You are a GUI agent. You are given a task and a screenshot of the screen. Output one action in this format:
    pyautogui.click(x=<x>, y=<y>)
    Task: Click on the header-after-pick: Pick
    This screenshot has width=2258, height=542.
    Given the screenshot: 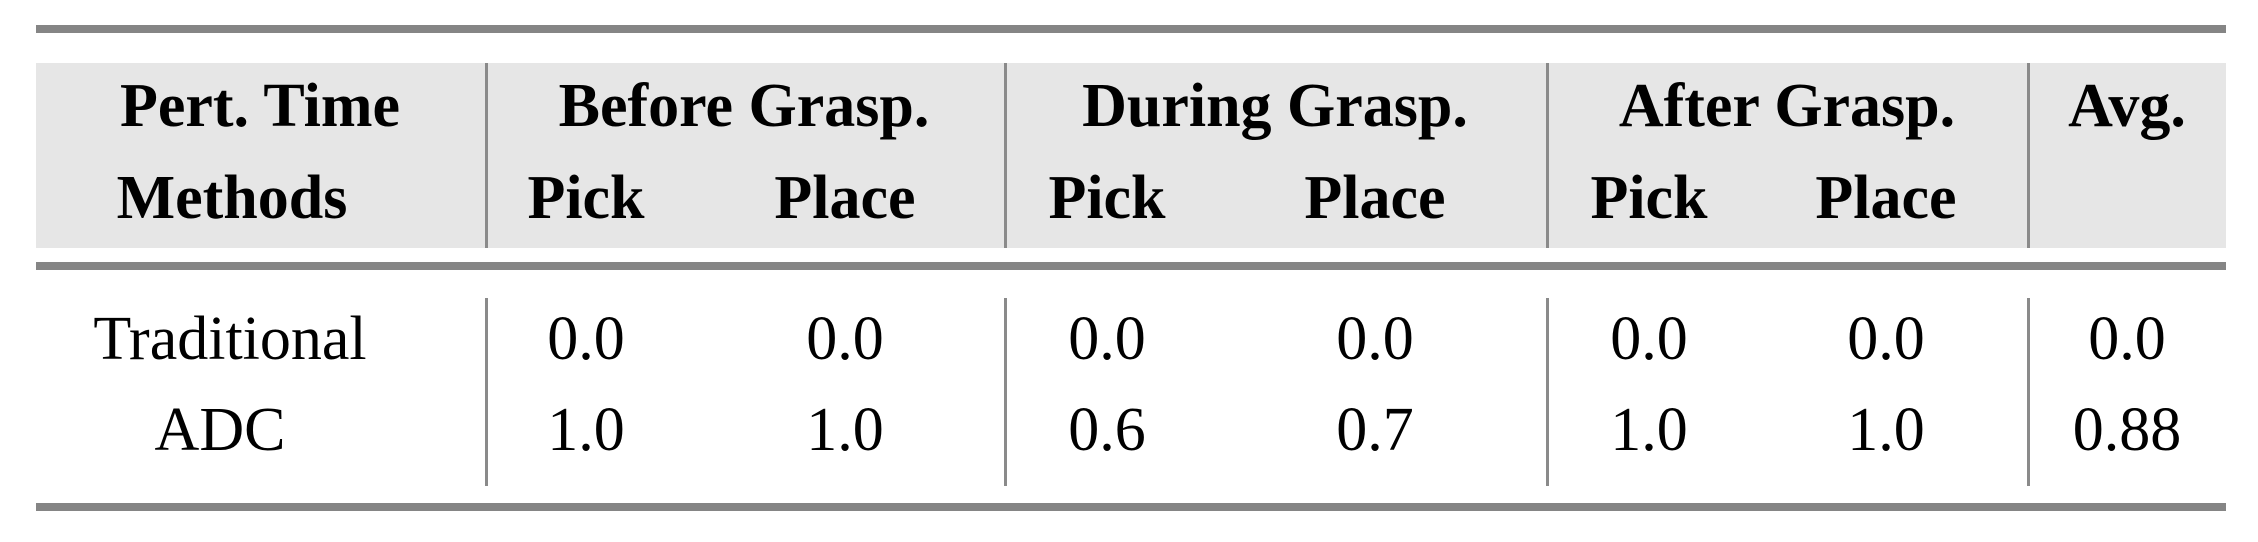 What is the action you would take?
    pyautogui.click(x=1649, y=198)
    